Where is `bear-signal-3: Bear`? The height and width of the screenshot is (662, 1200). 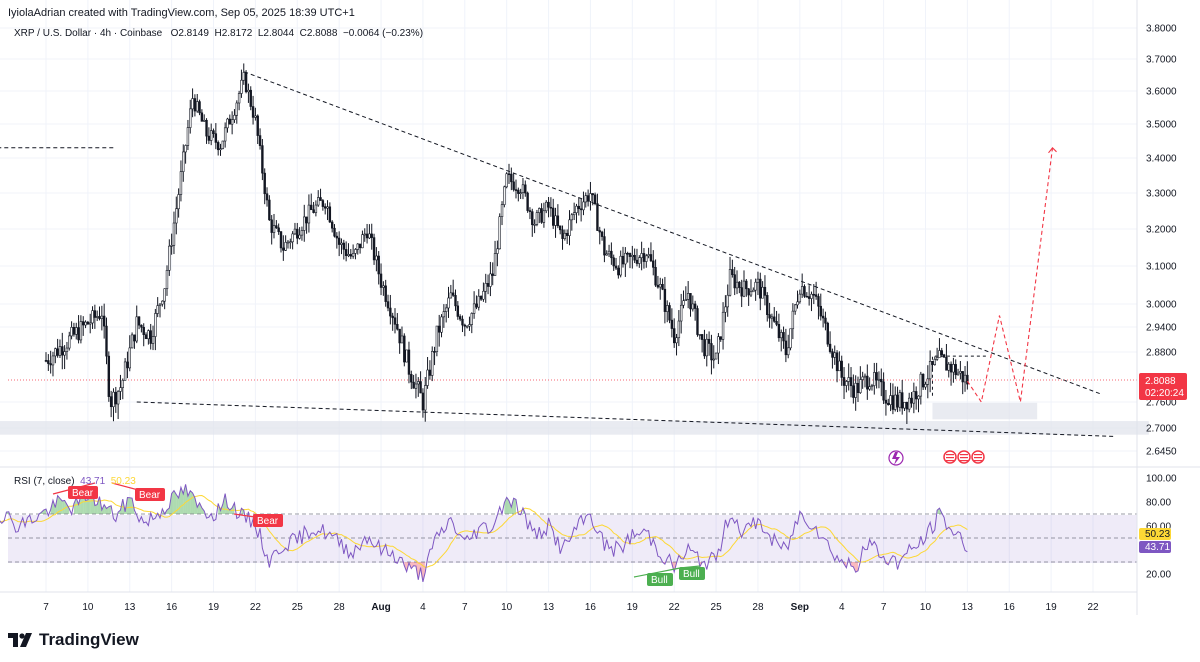
bear-signal-3: Bear is located at coordinates (258, 520).